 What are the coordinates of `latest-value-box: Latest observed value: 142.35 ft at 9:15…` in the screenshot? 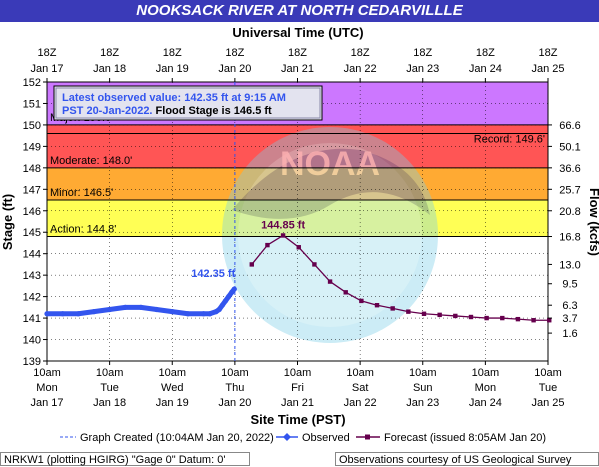 It's located at (188, 103).